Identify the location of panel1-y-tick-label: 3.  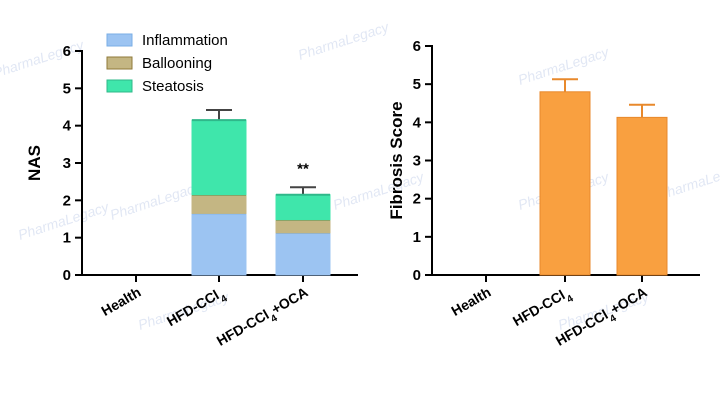
(67, 163).